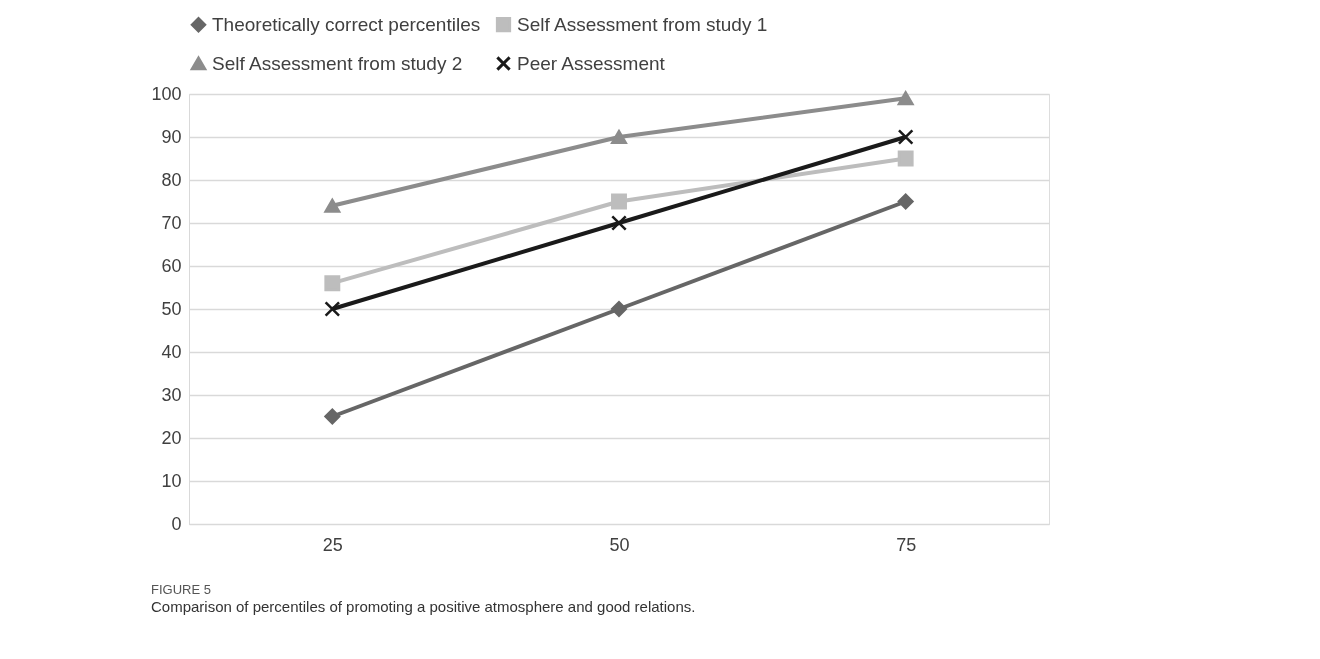 The width and height of the screenshot is (1320, 659). What do you see at coordinates (171, 179) in the screenshot?
I see `y-tick-label: 80` at bounding box center [171, 179].